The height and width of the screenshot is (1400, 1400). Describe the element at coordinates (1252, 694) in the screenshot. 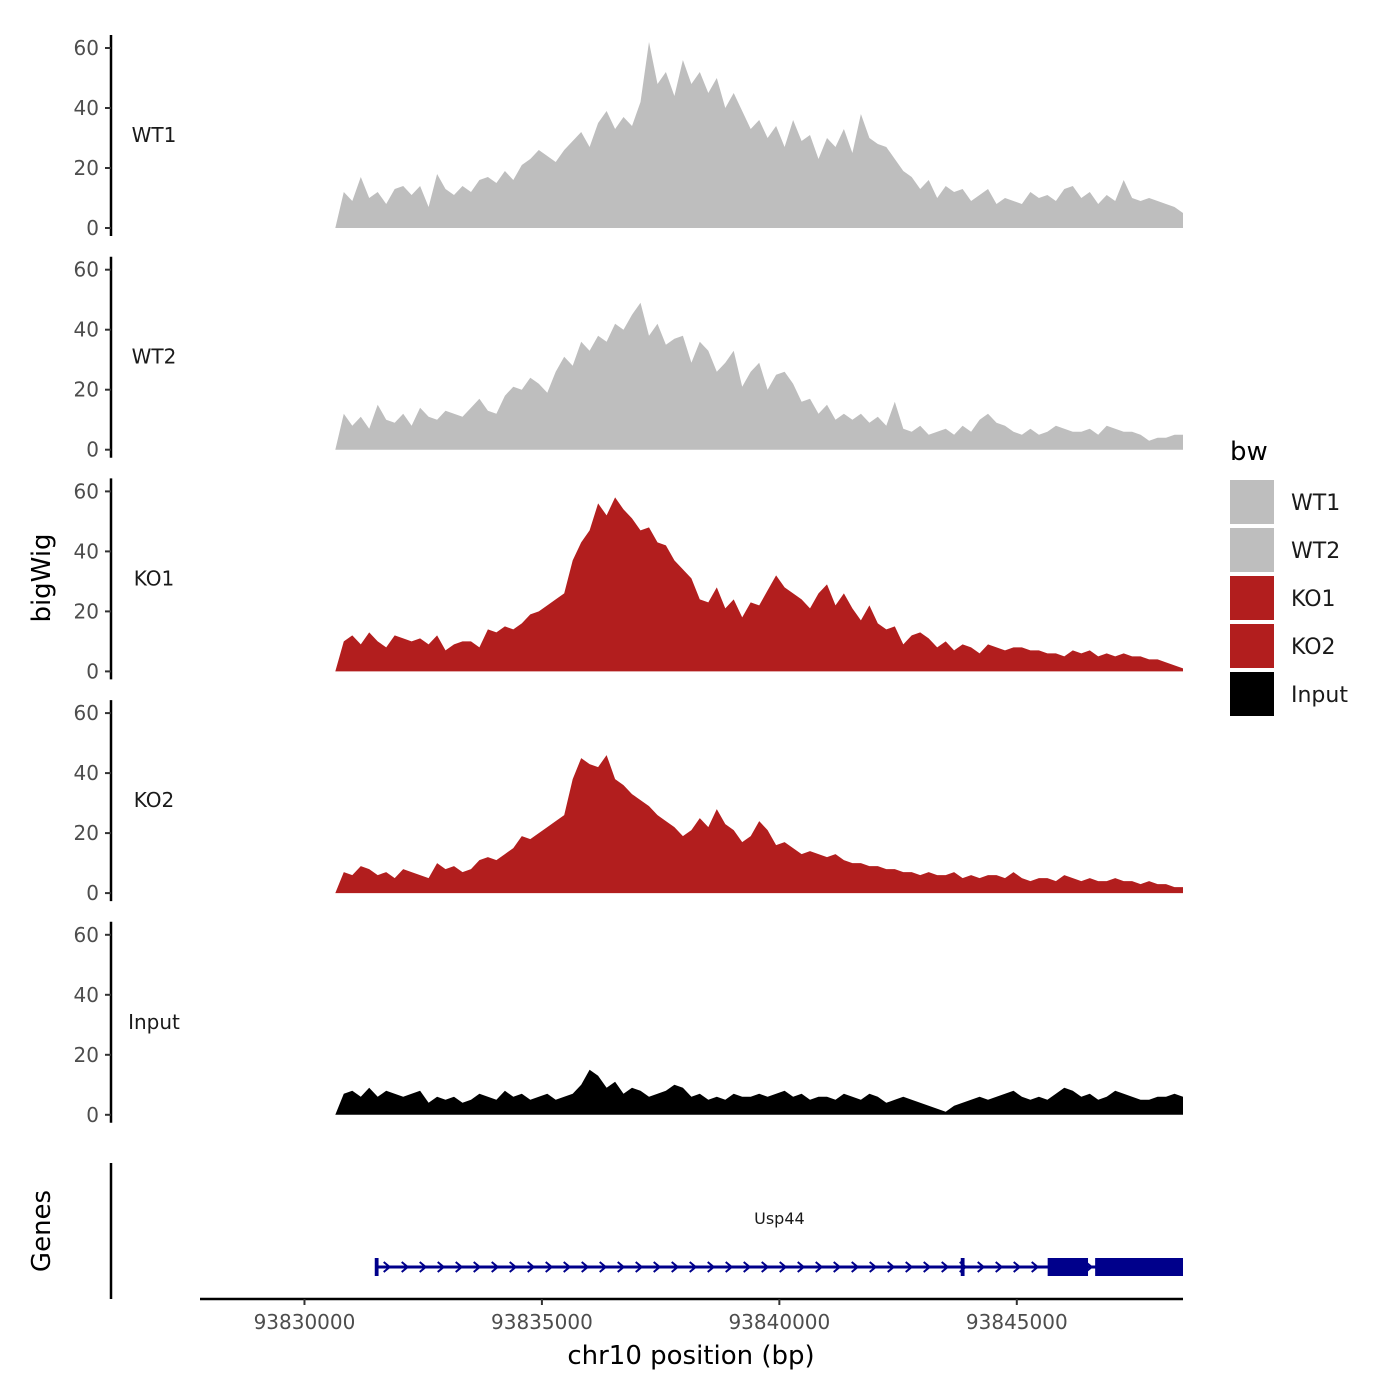

I see `legend-key-input` at that location.